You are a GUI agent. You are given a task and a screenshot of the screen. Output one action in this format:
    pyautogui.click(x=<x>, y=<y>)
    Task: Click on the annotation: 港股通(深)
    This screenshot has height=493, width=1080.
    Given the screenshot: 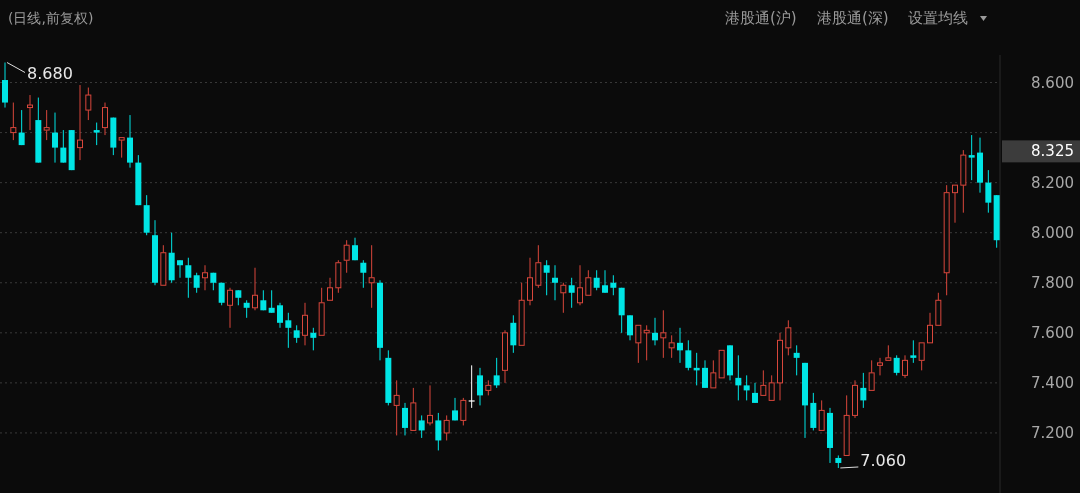 What is the action you would take?
    pyautogui.click(x=853, y=18)
    